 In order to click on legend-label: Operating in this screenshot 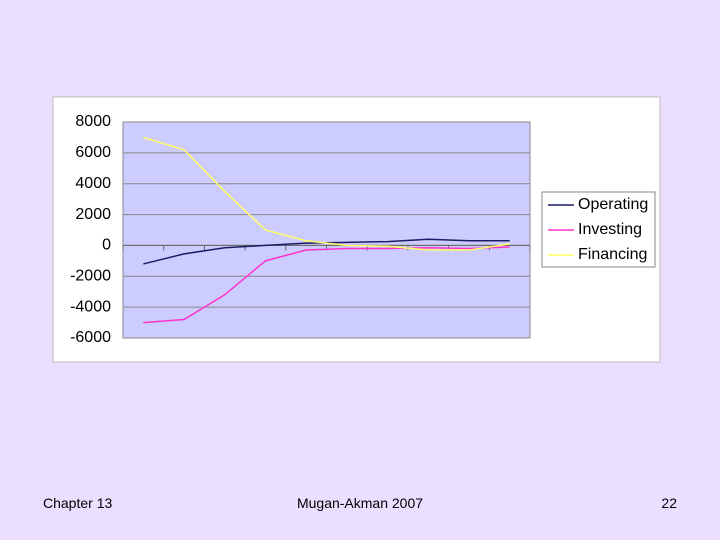, I will do `click(613, 204)`.